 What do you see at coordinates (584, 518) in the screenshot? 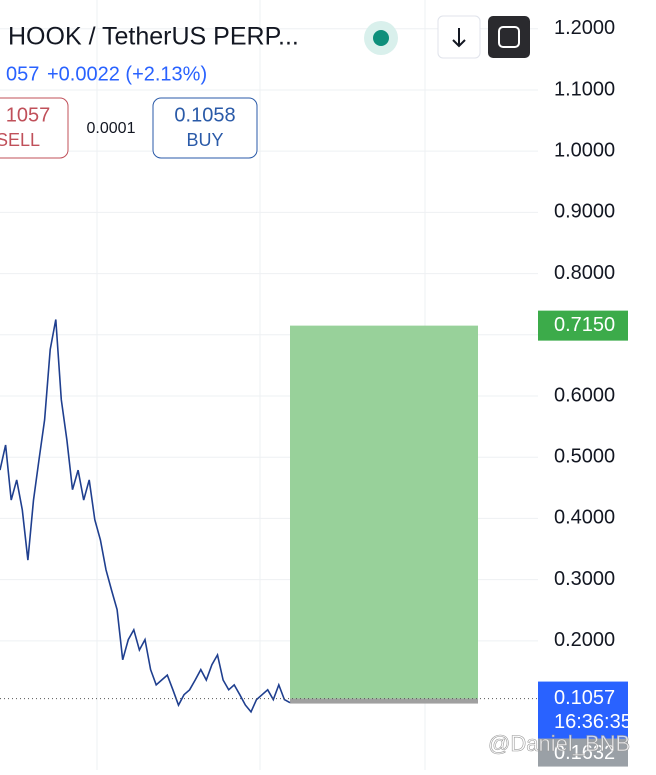
I see `y-tick-label: 0.4000` at bounding box center [584, 518].